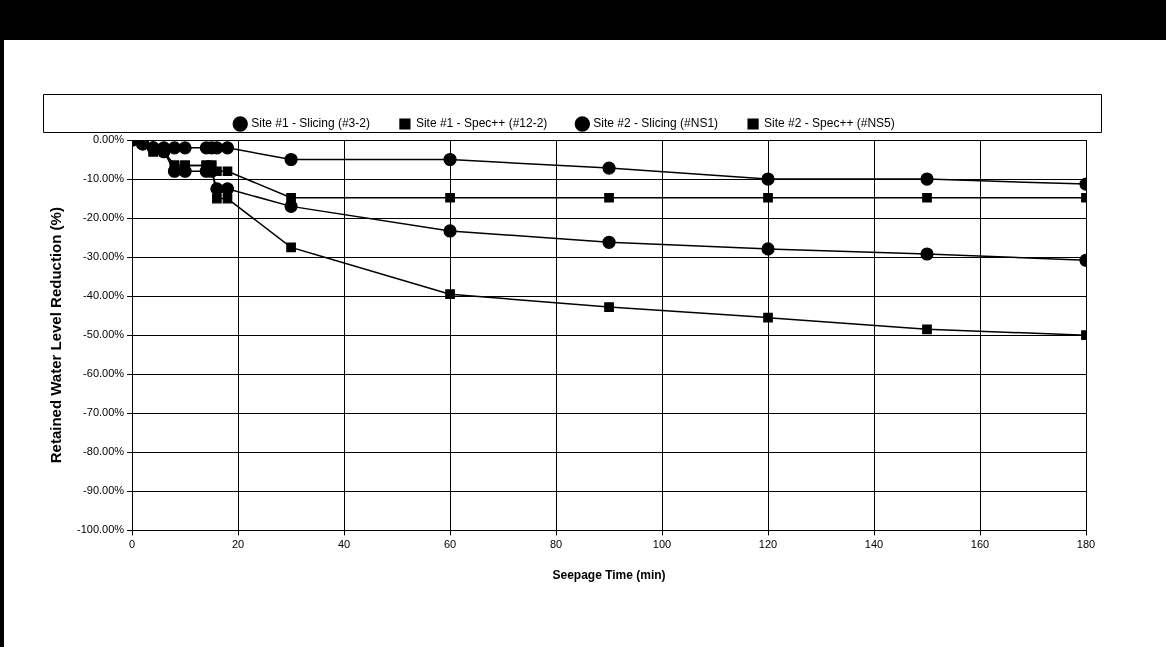  Describe the element at coordinates (104, 295) in the screenshot. I see `y-tick-label: -40.00%` at that location.